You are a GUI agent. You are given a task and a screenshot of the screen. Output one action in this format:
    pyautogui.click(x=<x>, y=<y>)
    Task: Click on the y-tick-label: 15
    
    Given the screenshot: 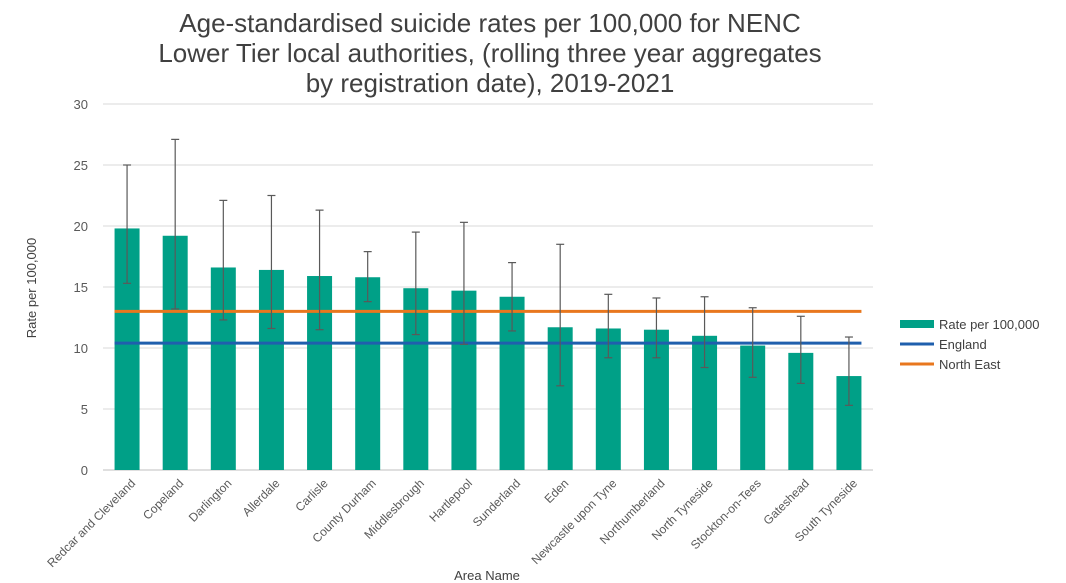 What is the action you would take?
    pyautogui.click(x=81, y=287)
    